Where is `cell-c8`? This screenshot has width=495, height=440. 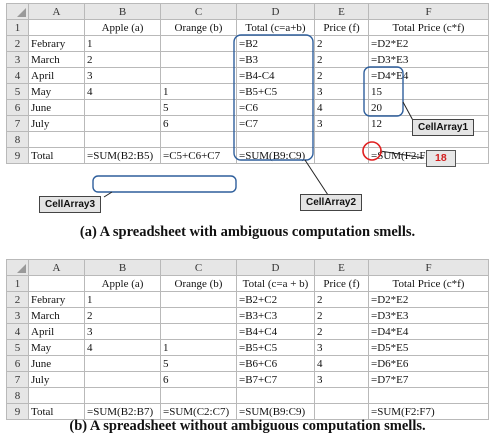
cell-c8 is located at coordinates (198, 139).